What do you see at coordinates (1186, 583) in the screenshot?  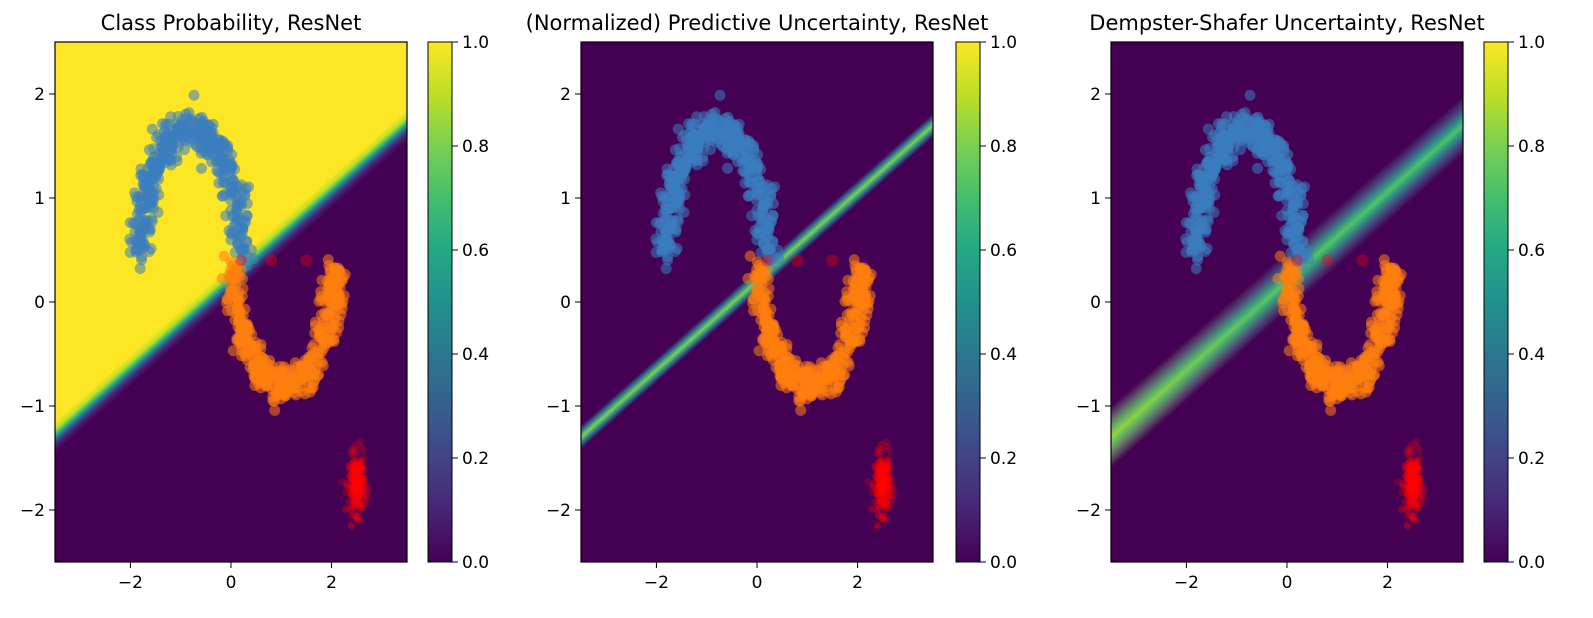 I see `x-tick-label: −2` at bounding box center [1186, 583].